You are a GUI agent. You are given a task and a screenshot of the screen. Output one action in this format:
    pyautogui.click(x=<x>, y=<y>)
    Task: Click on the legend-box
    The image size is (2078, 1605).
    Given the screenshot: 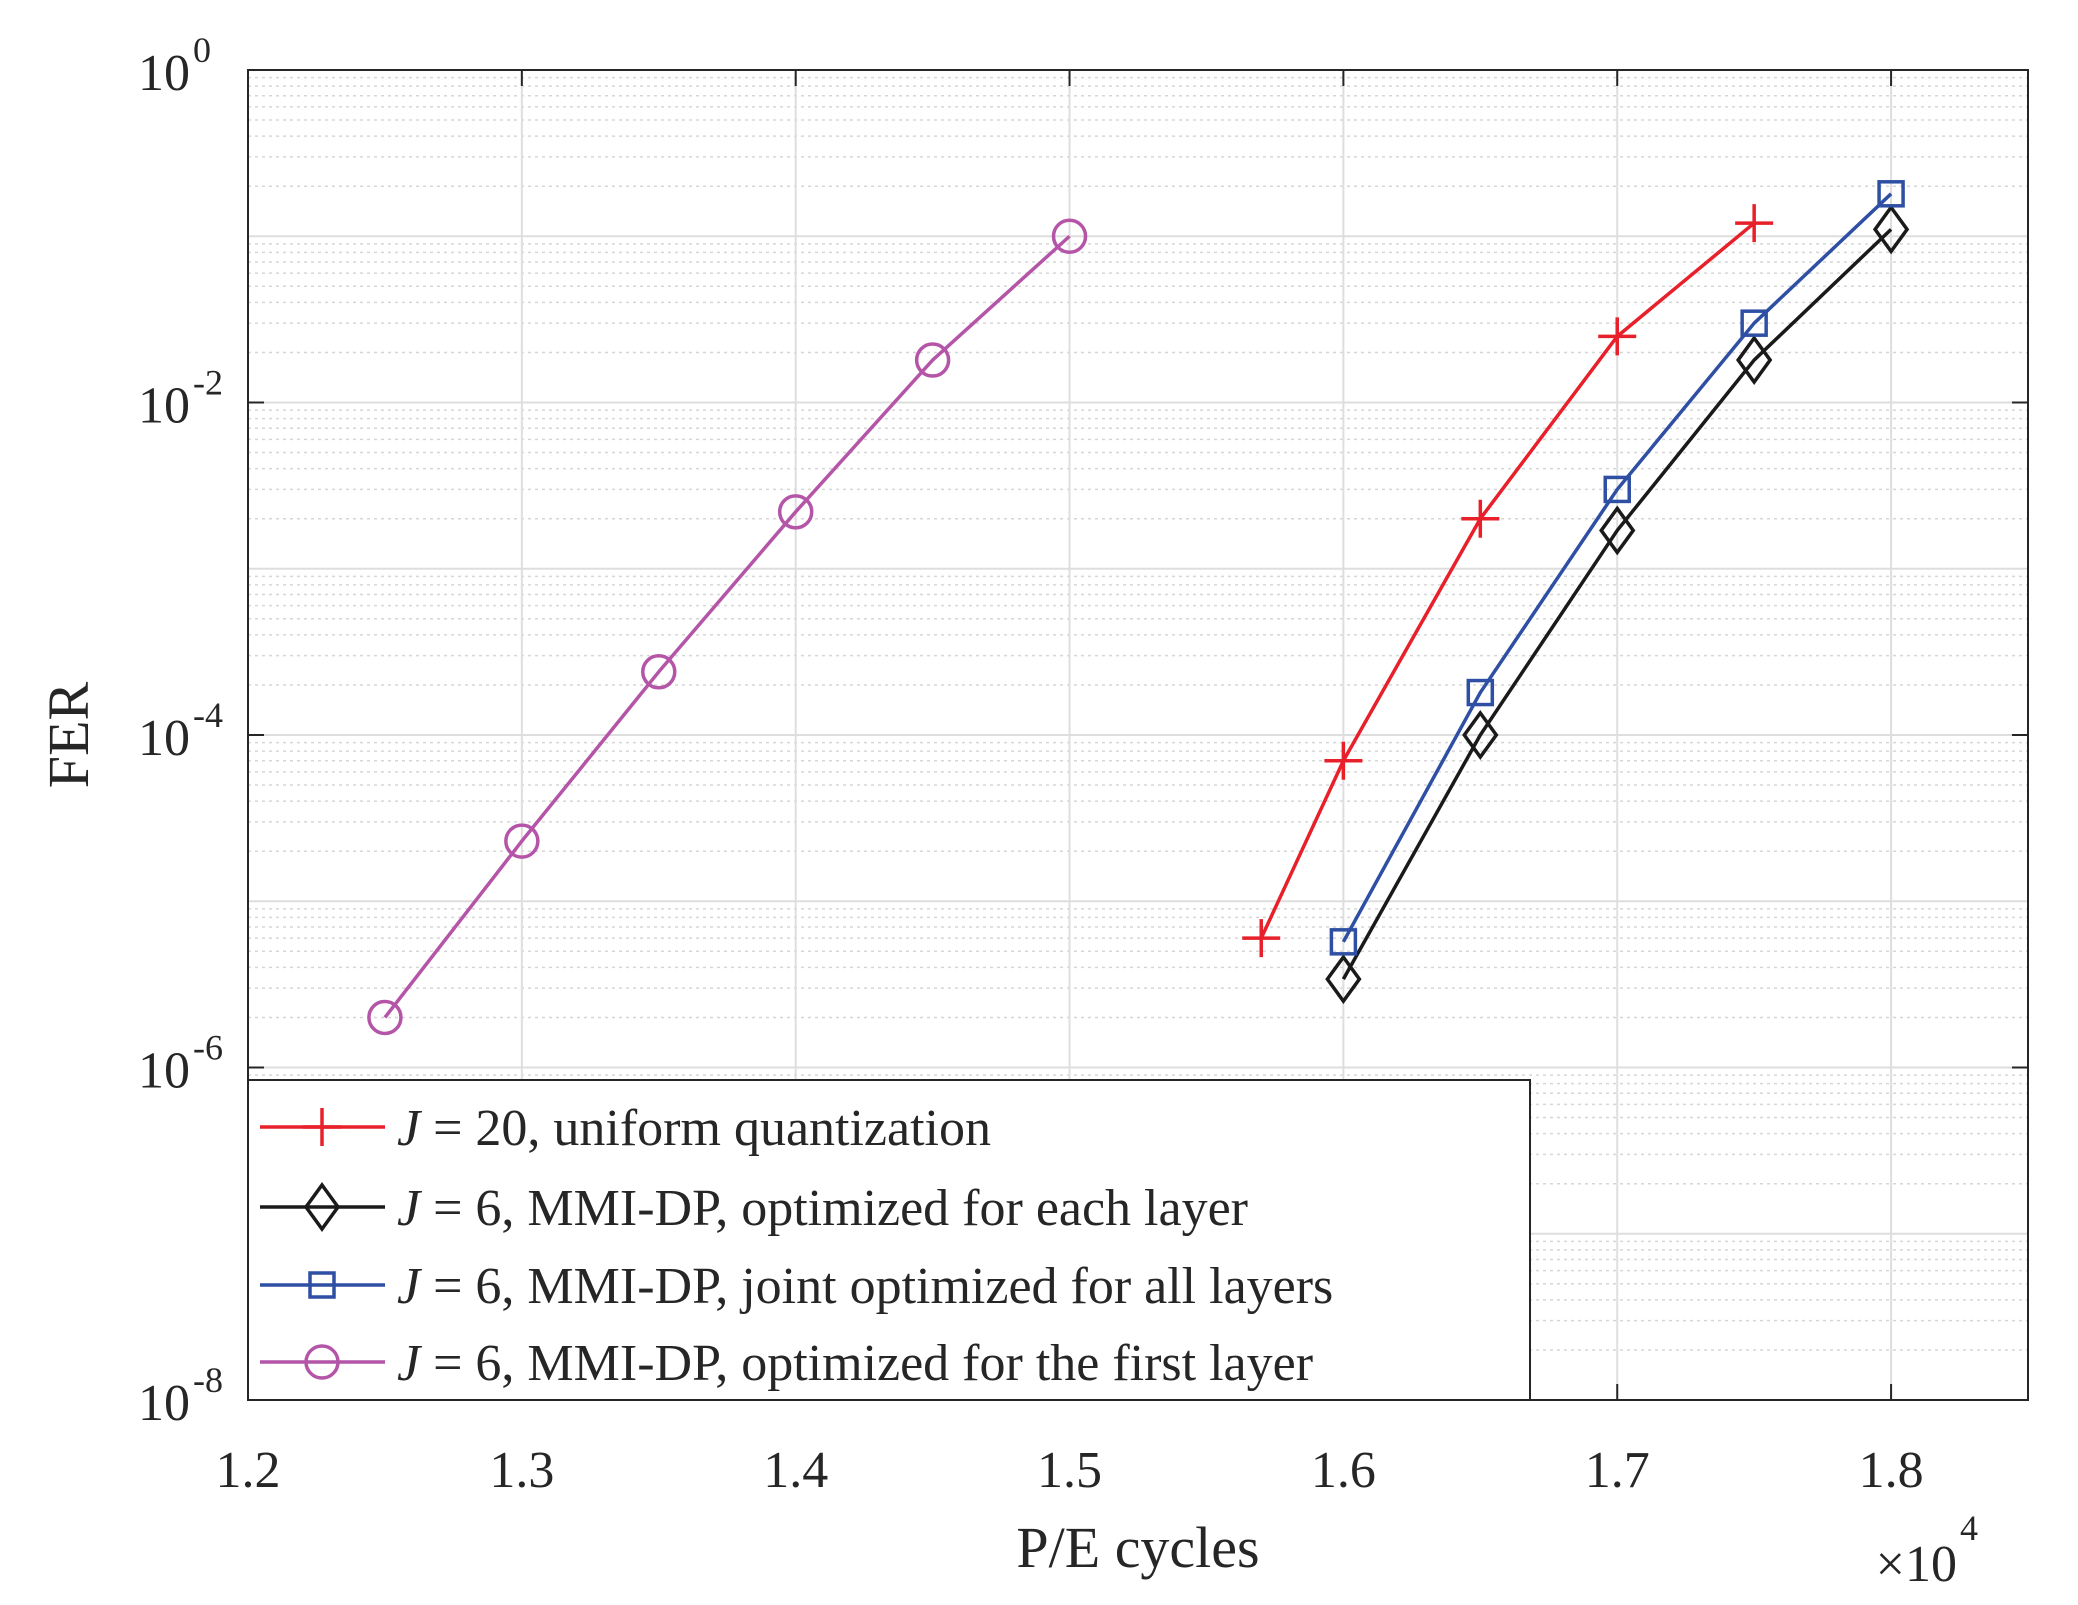 What is the action you would take?
    pyautogui.click(x=889, y=1240)
    